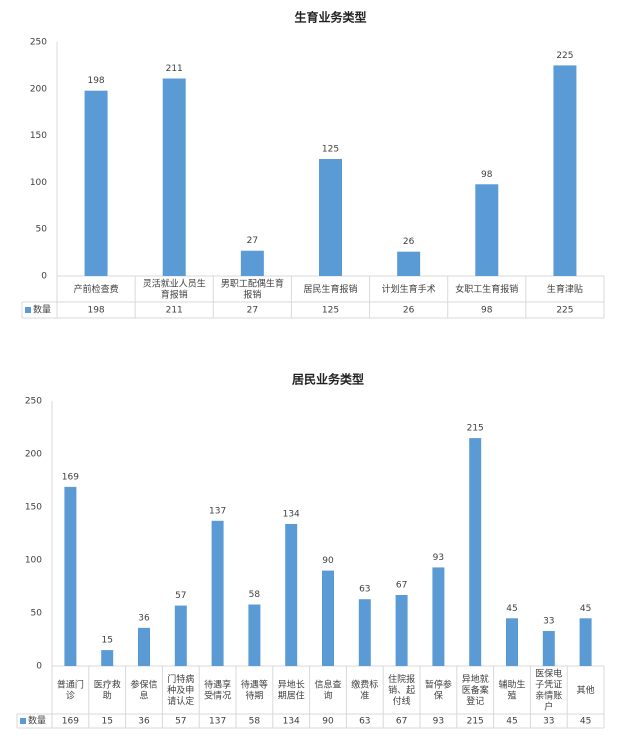  What do you see at coordinates (180, 690) in the screenshot?
I see `x-tick-label: 门特病种及申请认定` at bounding box center [180, 690].